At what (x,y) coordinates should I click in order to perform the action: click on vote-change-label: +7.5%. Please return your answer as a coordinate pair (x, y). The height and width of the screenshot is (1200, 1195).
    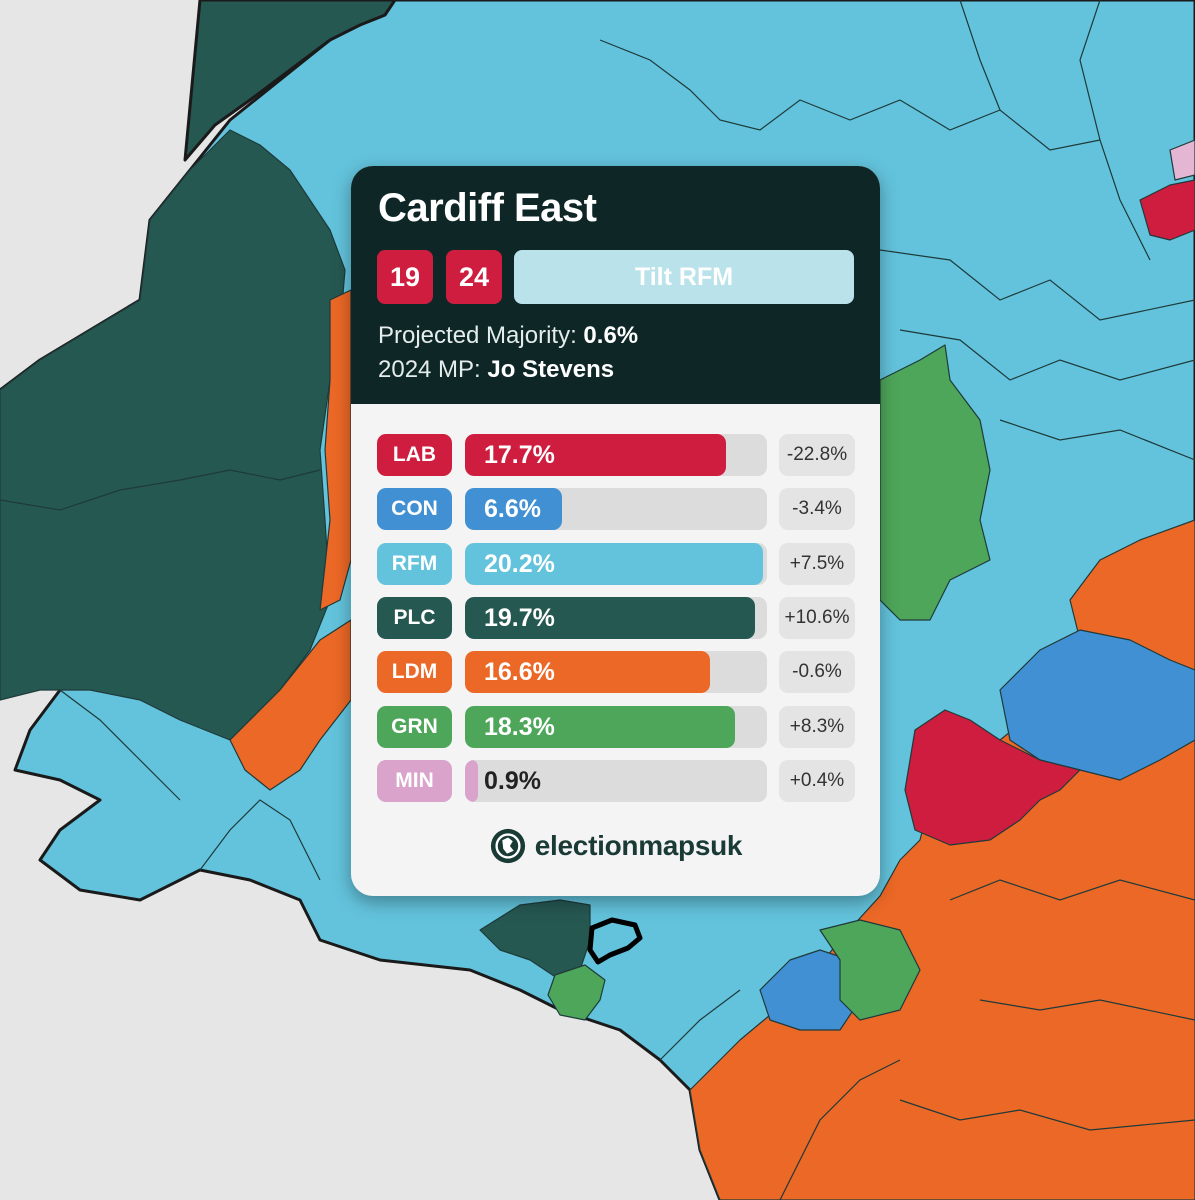
    Looking at the image, I should click on (817, 563).